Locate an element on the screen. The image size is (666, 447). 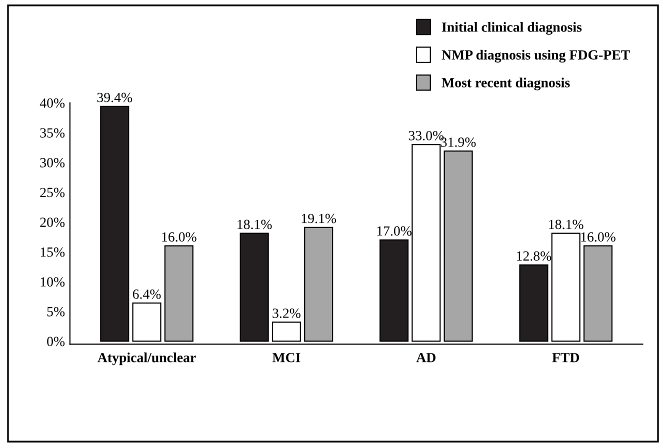
y-tick-label: 5% is located at coordinates (56, 311).